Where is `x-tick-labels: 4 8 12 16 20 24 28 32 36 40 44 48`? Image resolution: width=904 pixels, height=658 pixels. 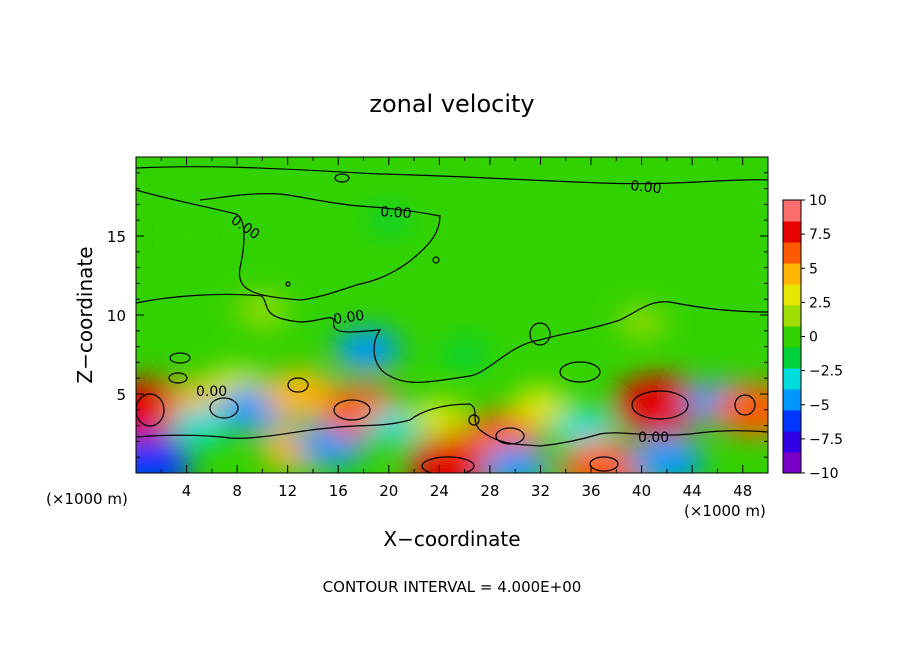
x-tick-labels: 4 8 12 16 20 24 28 32 36 40 44 48 is located at coordinates (467, 491).